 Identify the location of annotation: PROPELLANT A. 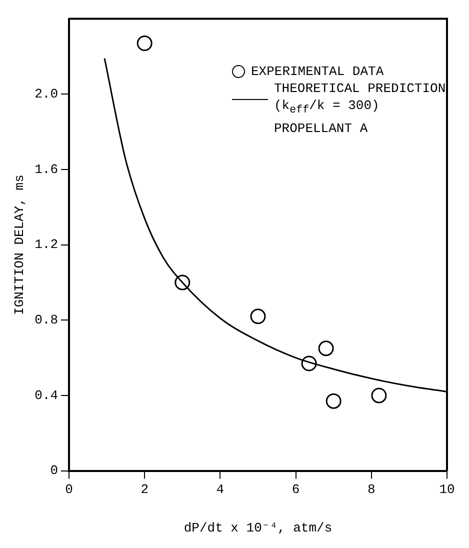
(321, 128).